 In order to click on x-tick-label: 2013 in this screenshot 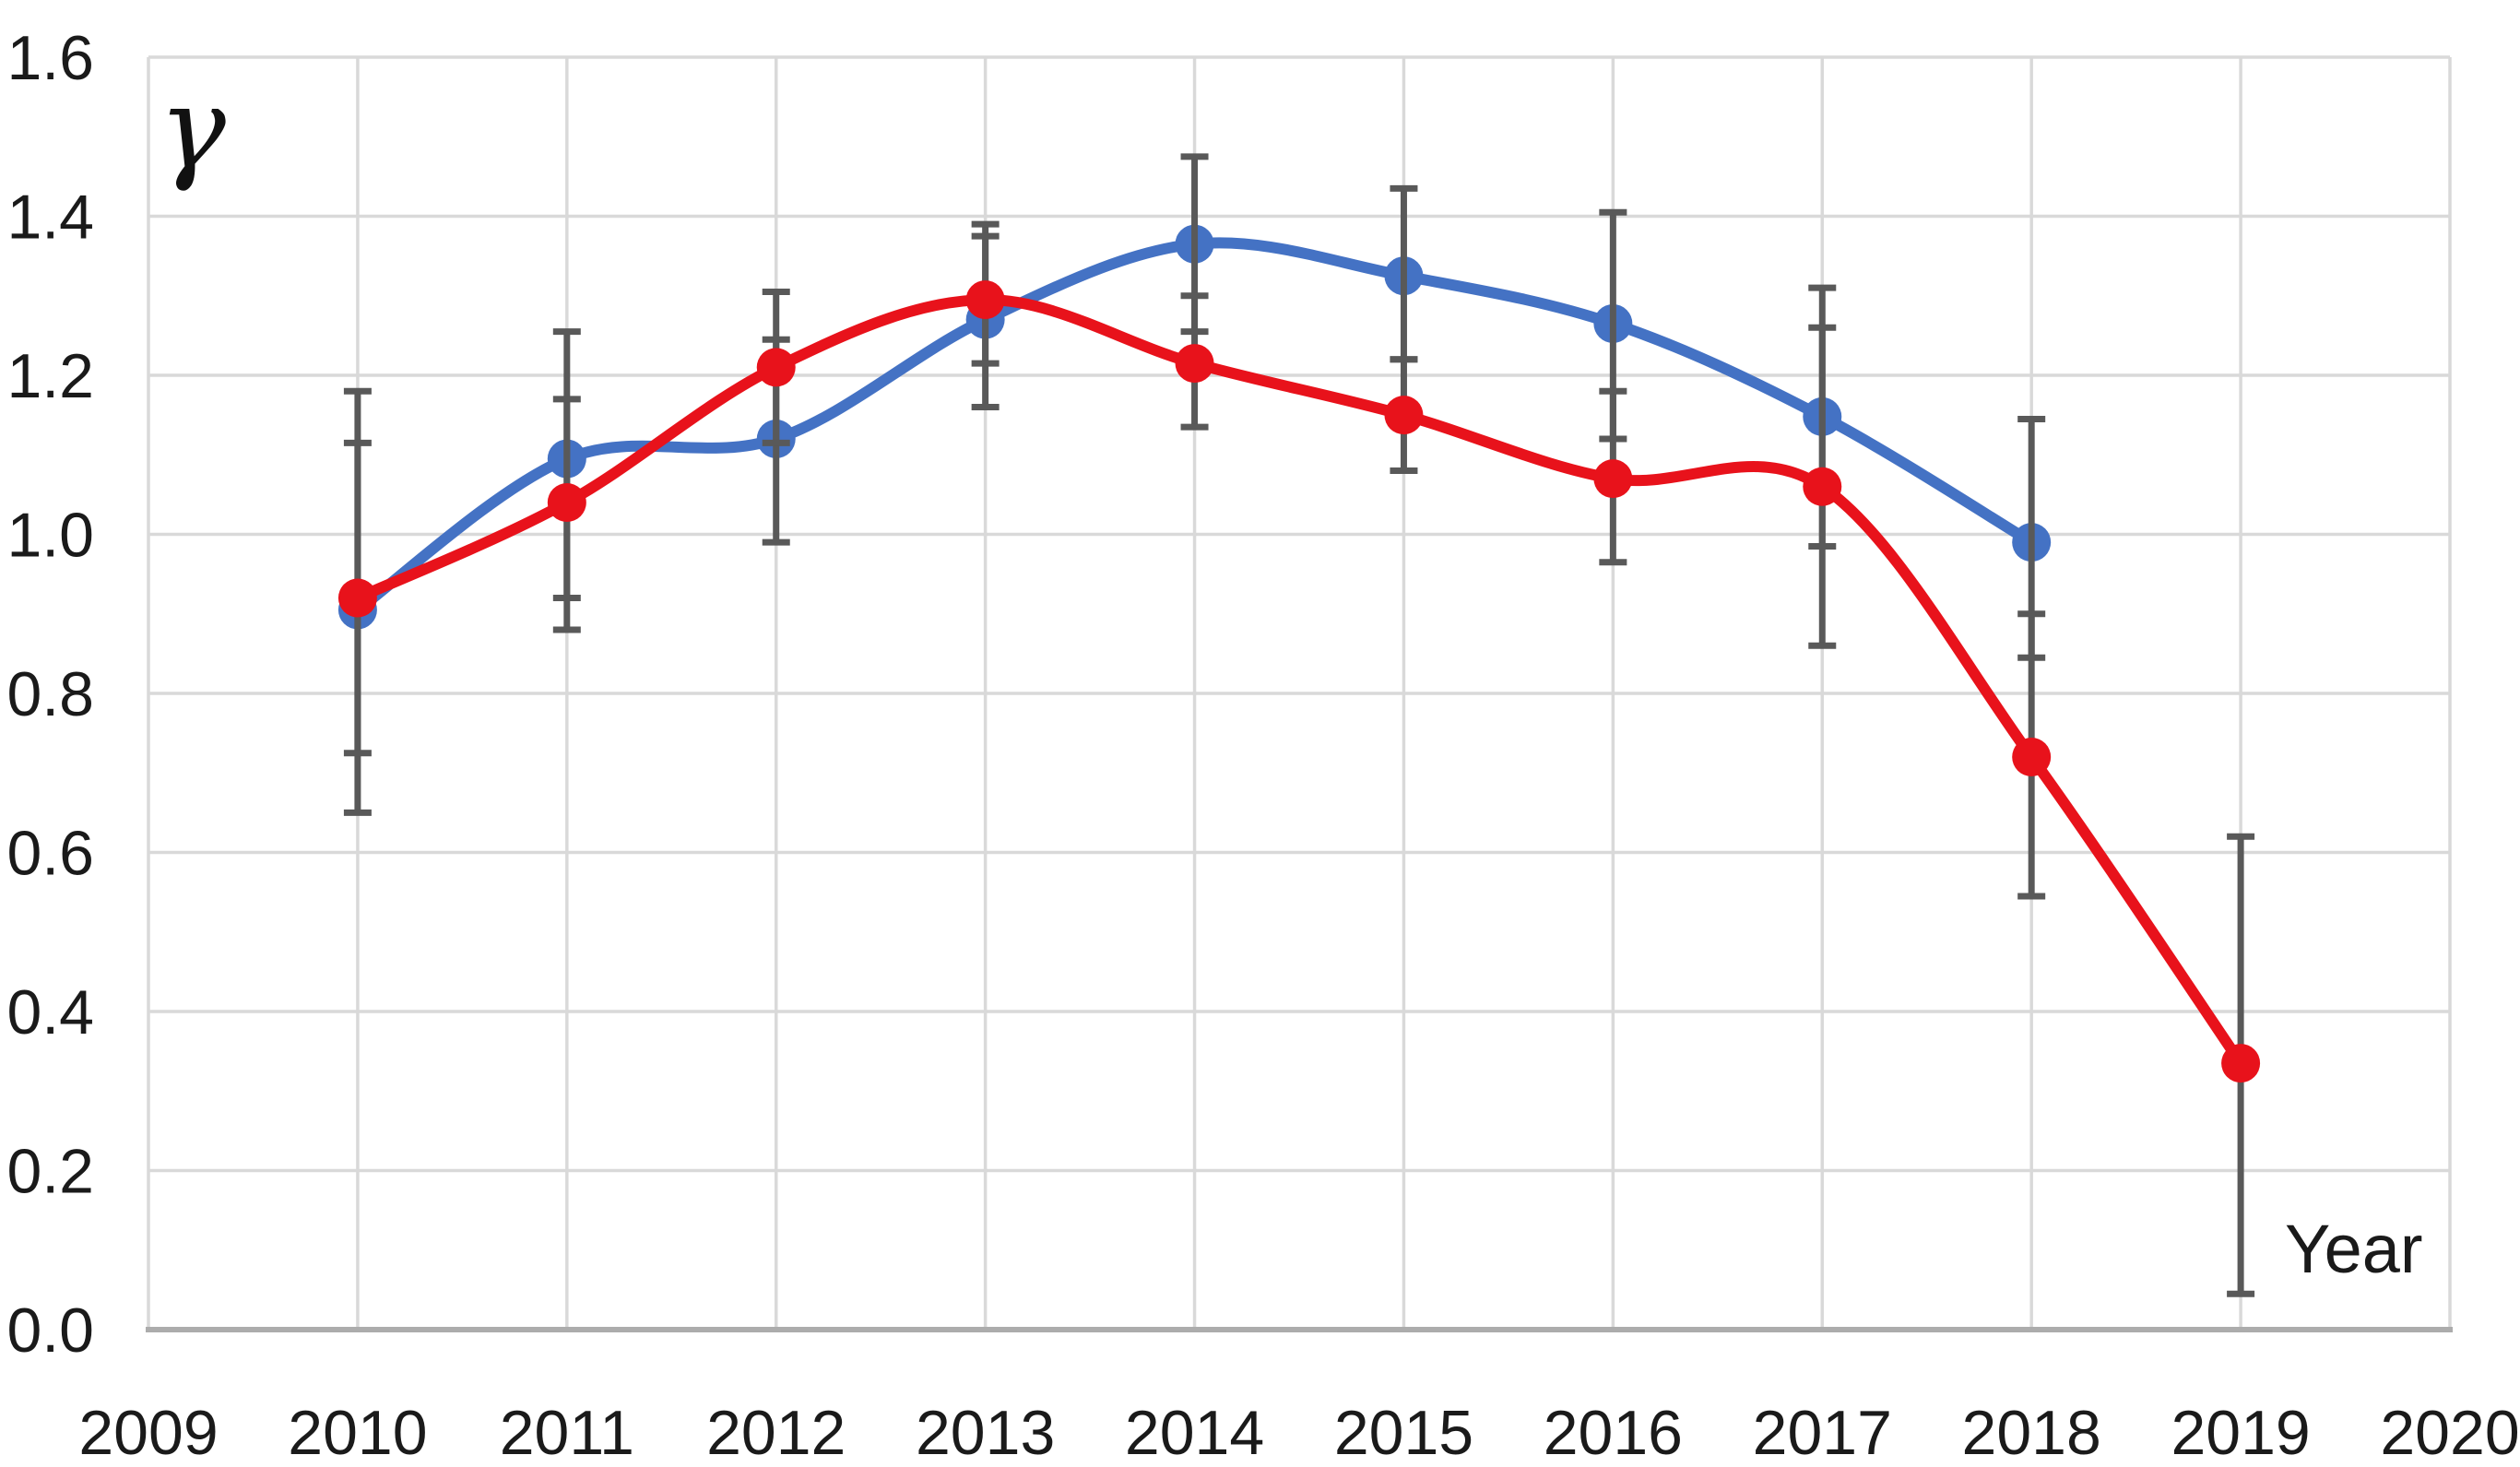, I will do `click(985, 1432)`.